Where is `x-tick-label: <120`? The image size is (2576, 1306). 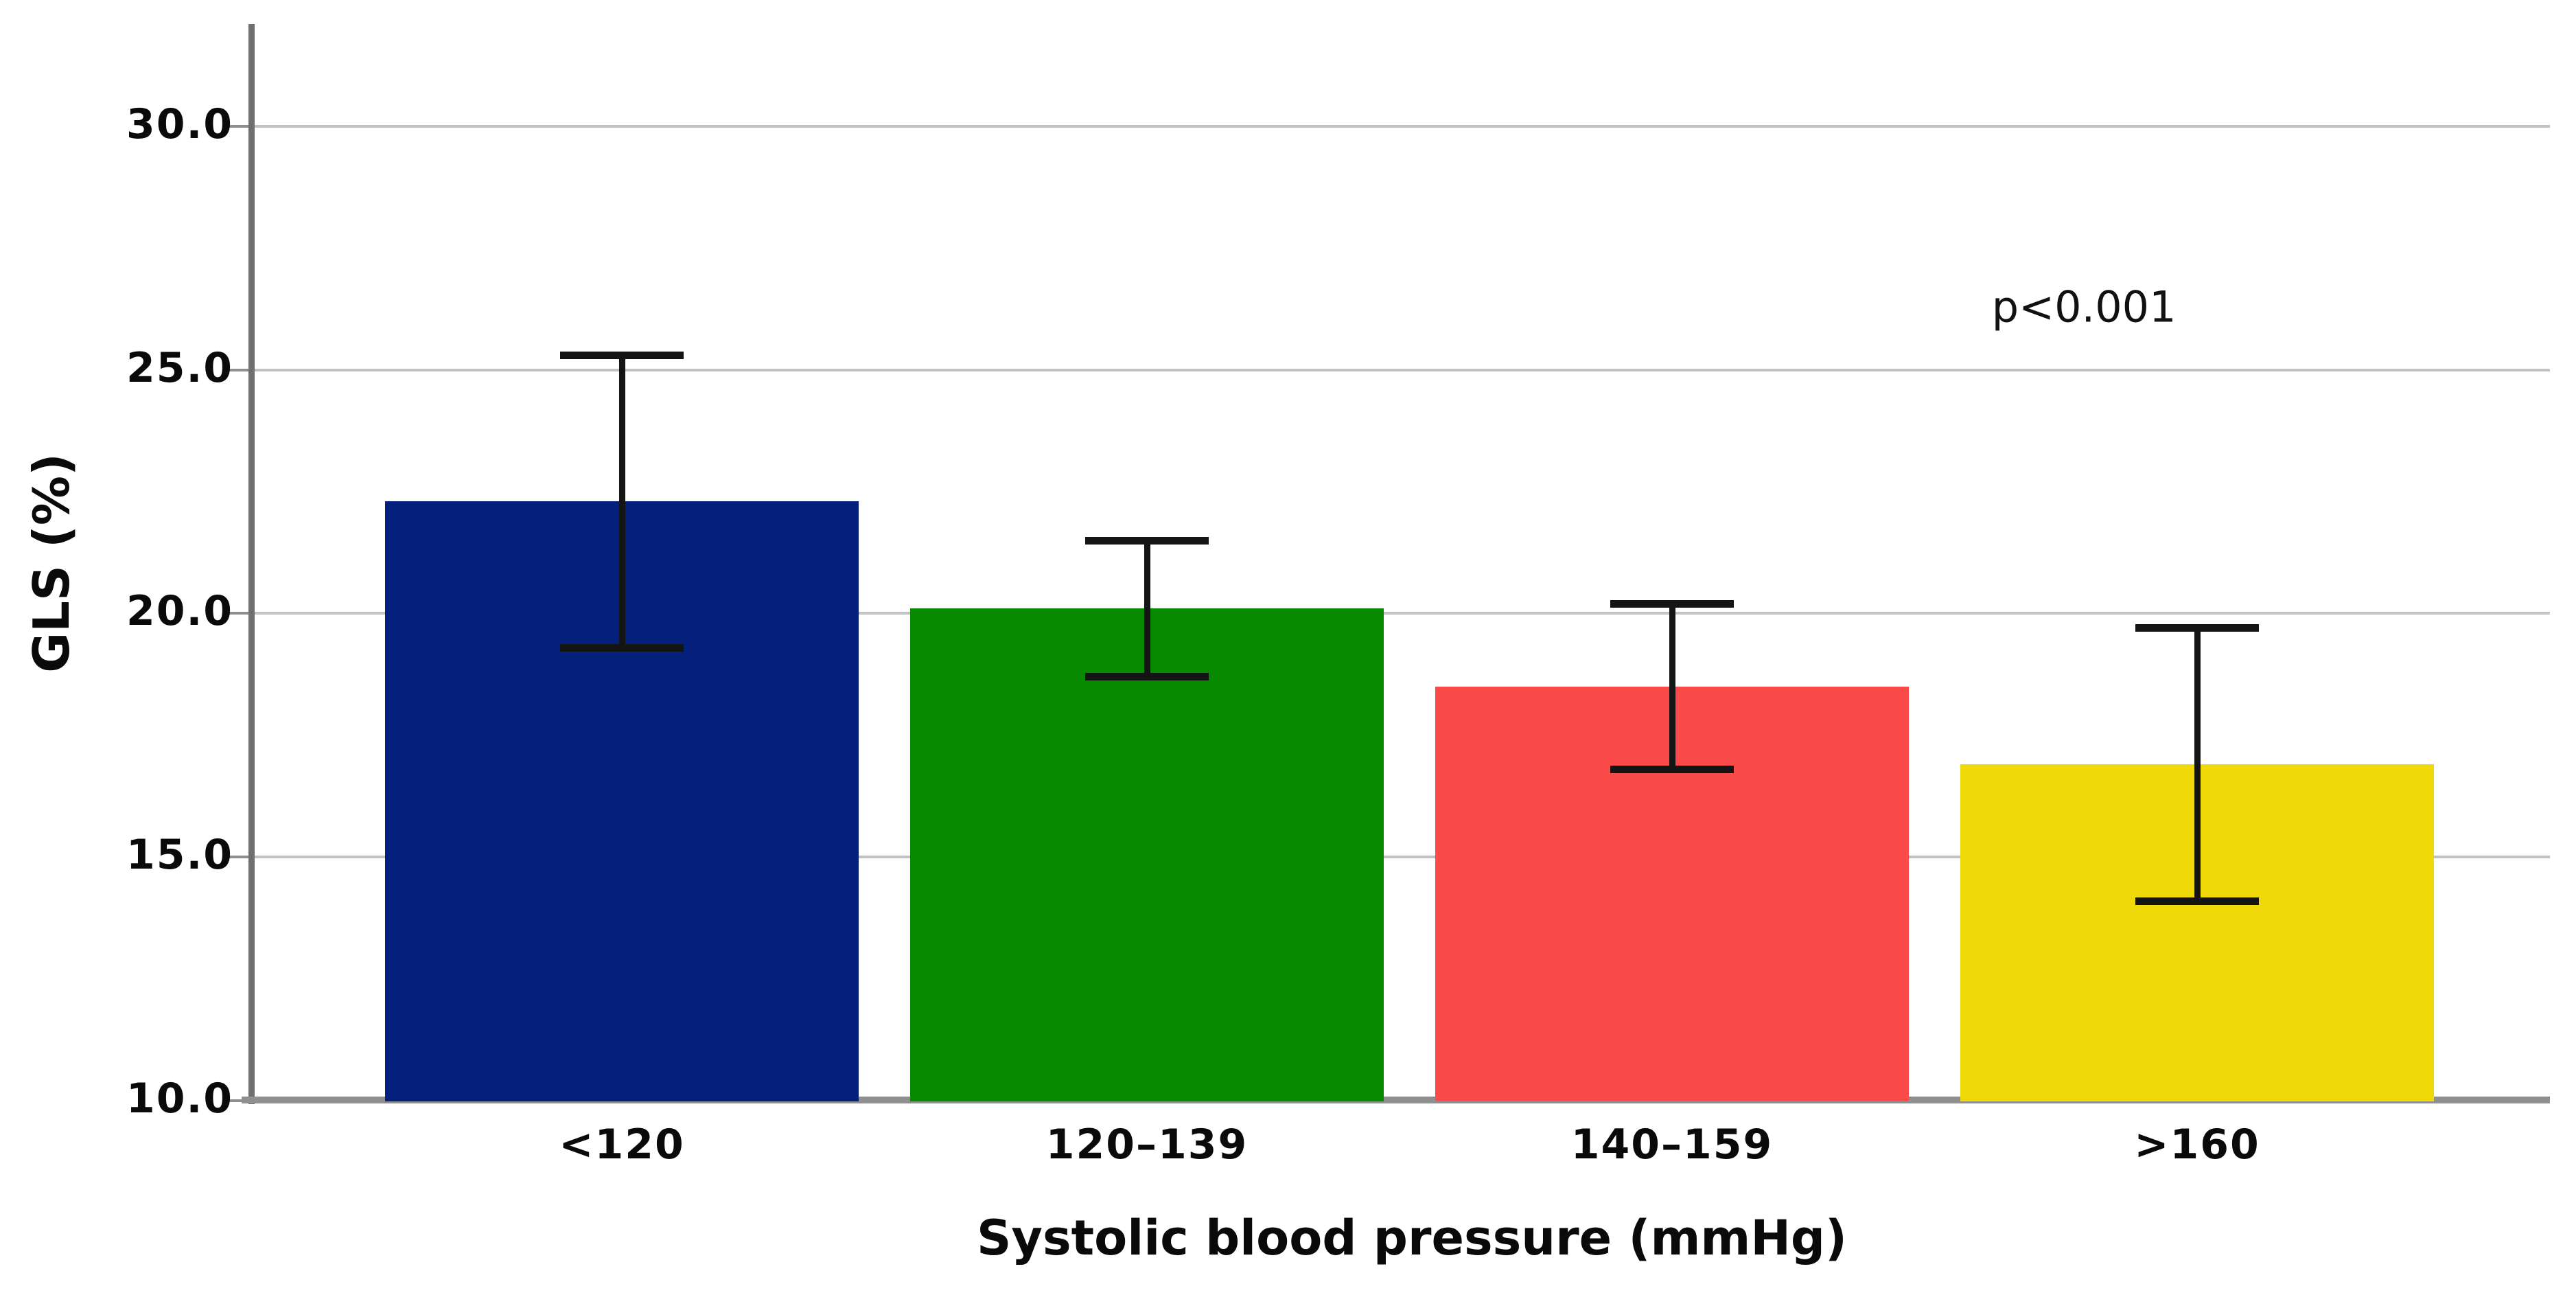
x-tick-label: <120 is located at coordinates (622, 1145).